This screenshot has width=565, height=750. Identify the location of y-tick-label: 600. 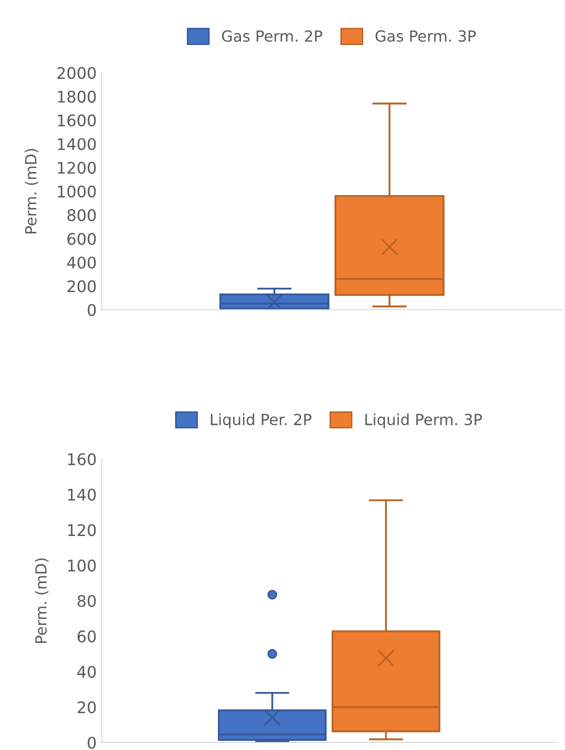
(81, 238).